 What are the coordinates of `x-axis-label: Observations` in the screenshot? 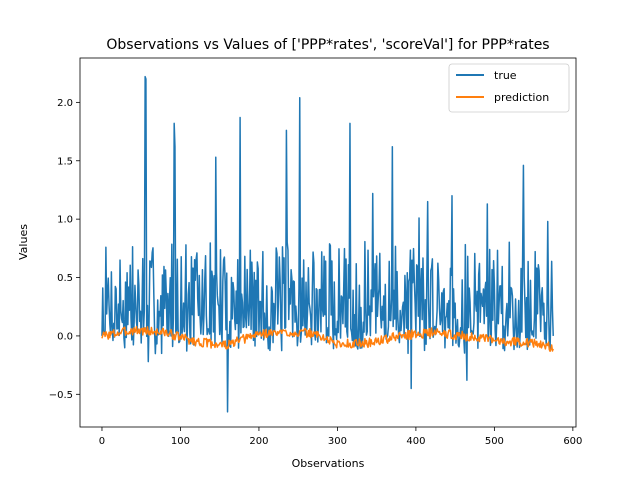 It's located at (328, 463).